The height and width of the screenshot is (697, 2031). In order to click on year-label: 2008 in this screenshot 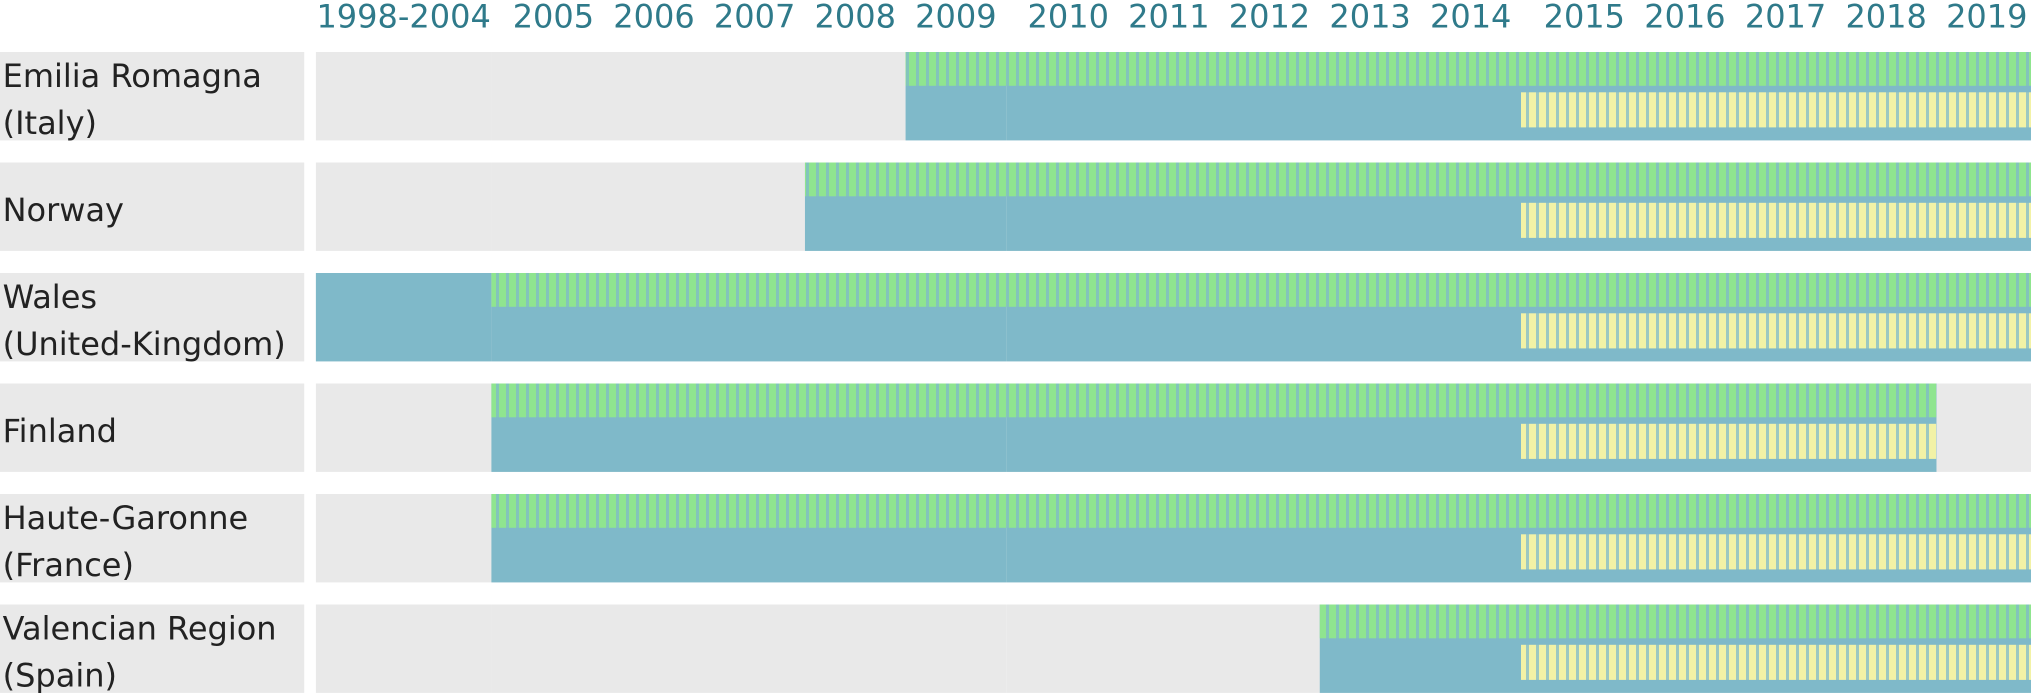, I will do `click(855, 17)`.